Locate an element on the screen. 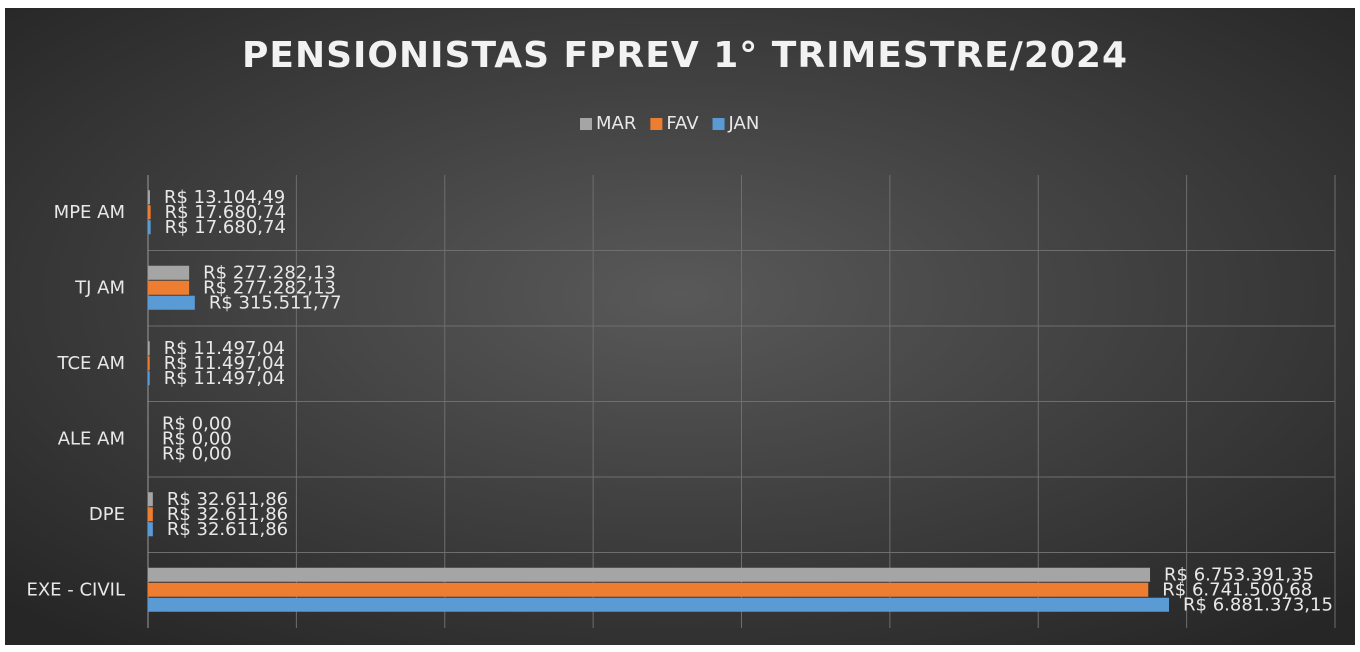  data-label: R$ 6.741.500,68 is located at coordinates (1237, 589).